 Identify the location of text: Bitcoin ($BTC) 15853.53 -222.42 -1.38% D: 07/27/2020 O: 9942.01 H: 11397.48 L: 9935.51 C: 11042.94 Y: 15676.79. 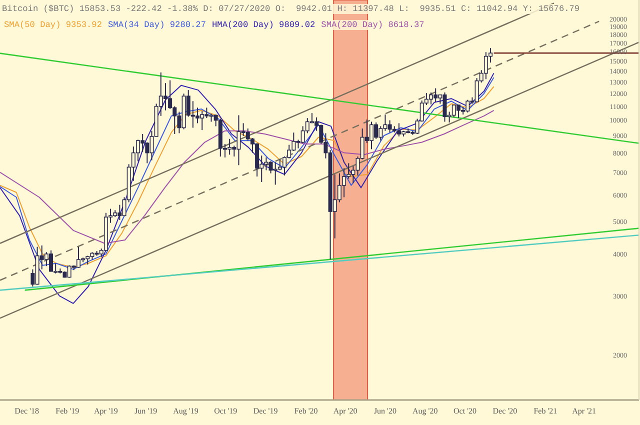
(291, 9).